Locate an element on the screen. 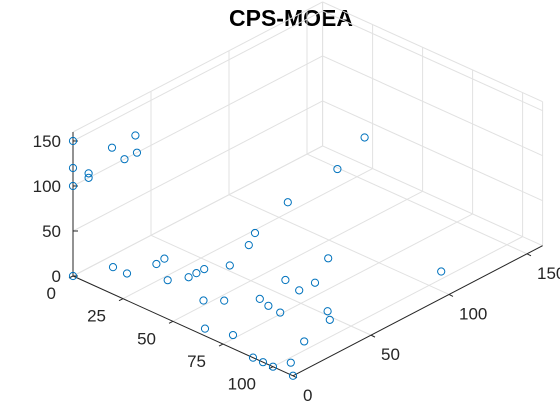 This screenshot has width=560, height=420. z-tick-label: 50 is located at coordinates (51, 231).